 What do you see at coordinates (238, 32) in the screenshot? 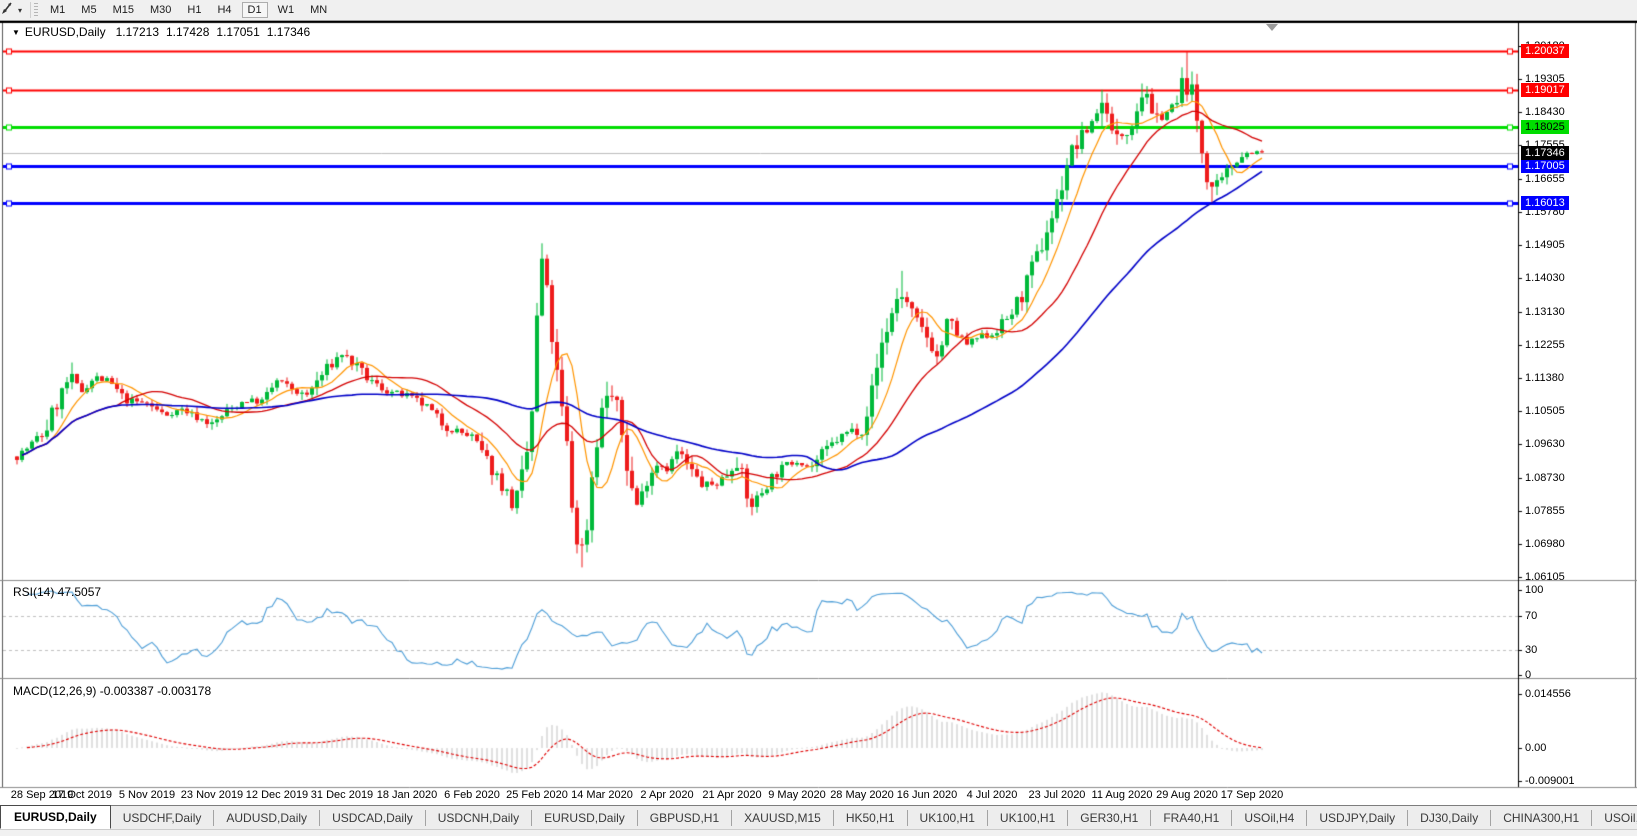
I see `ohlc-low: 1.17051` at bounding box center [238, 32].